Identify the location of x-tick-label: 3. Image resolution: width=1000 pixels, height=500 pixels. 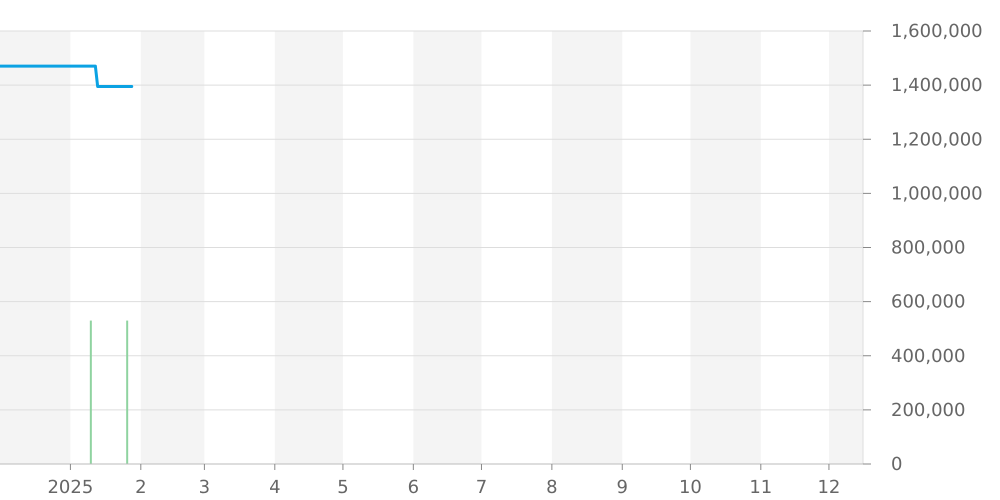
(204, 487).